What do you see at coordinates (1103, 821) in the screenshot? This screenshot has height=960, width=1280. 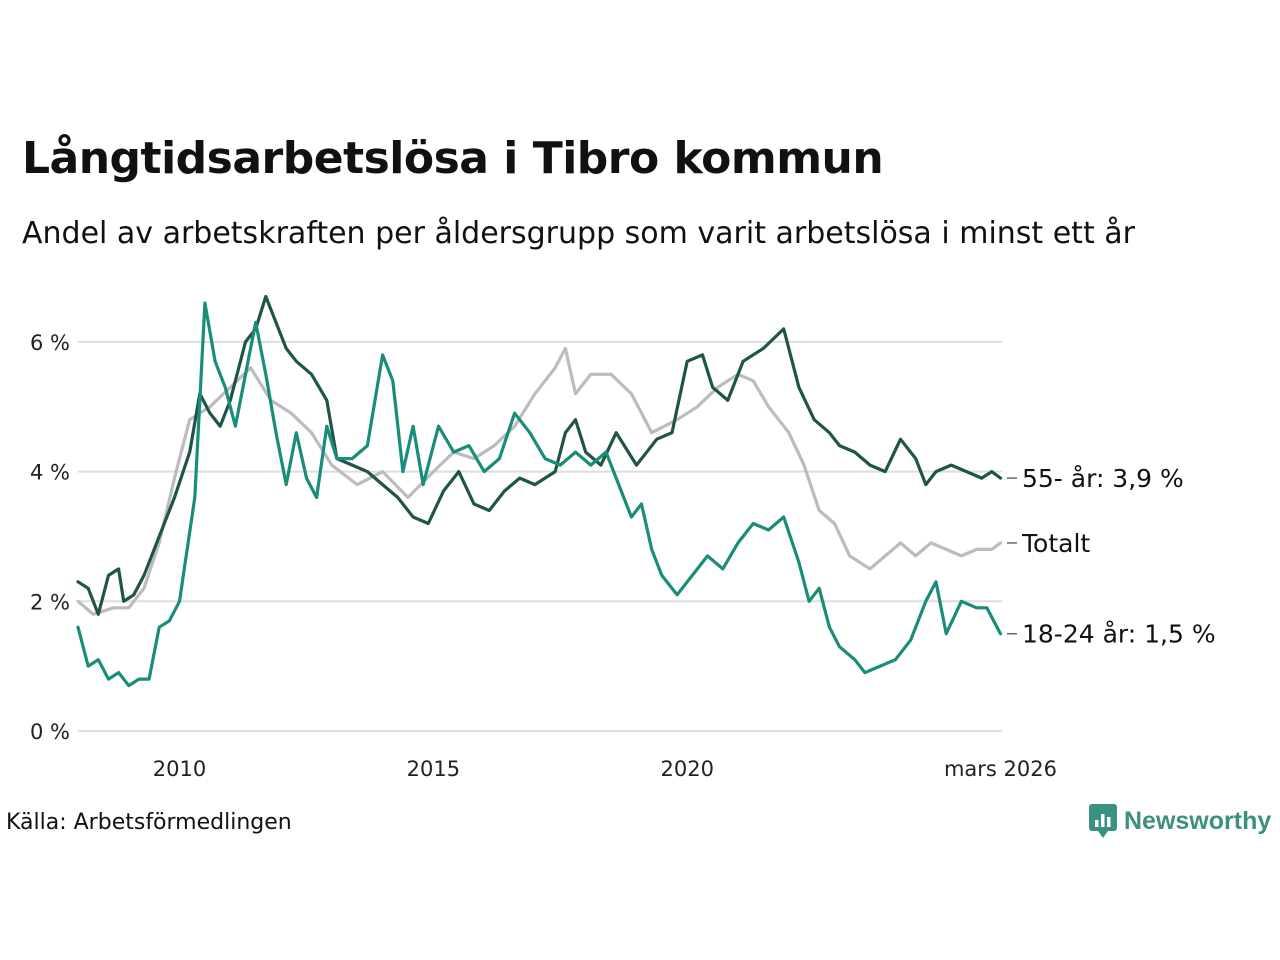 I see `newsworthy-logo-icon` at bounding box center [1103, 821].